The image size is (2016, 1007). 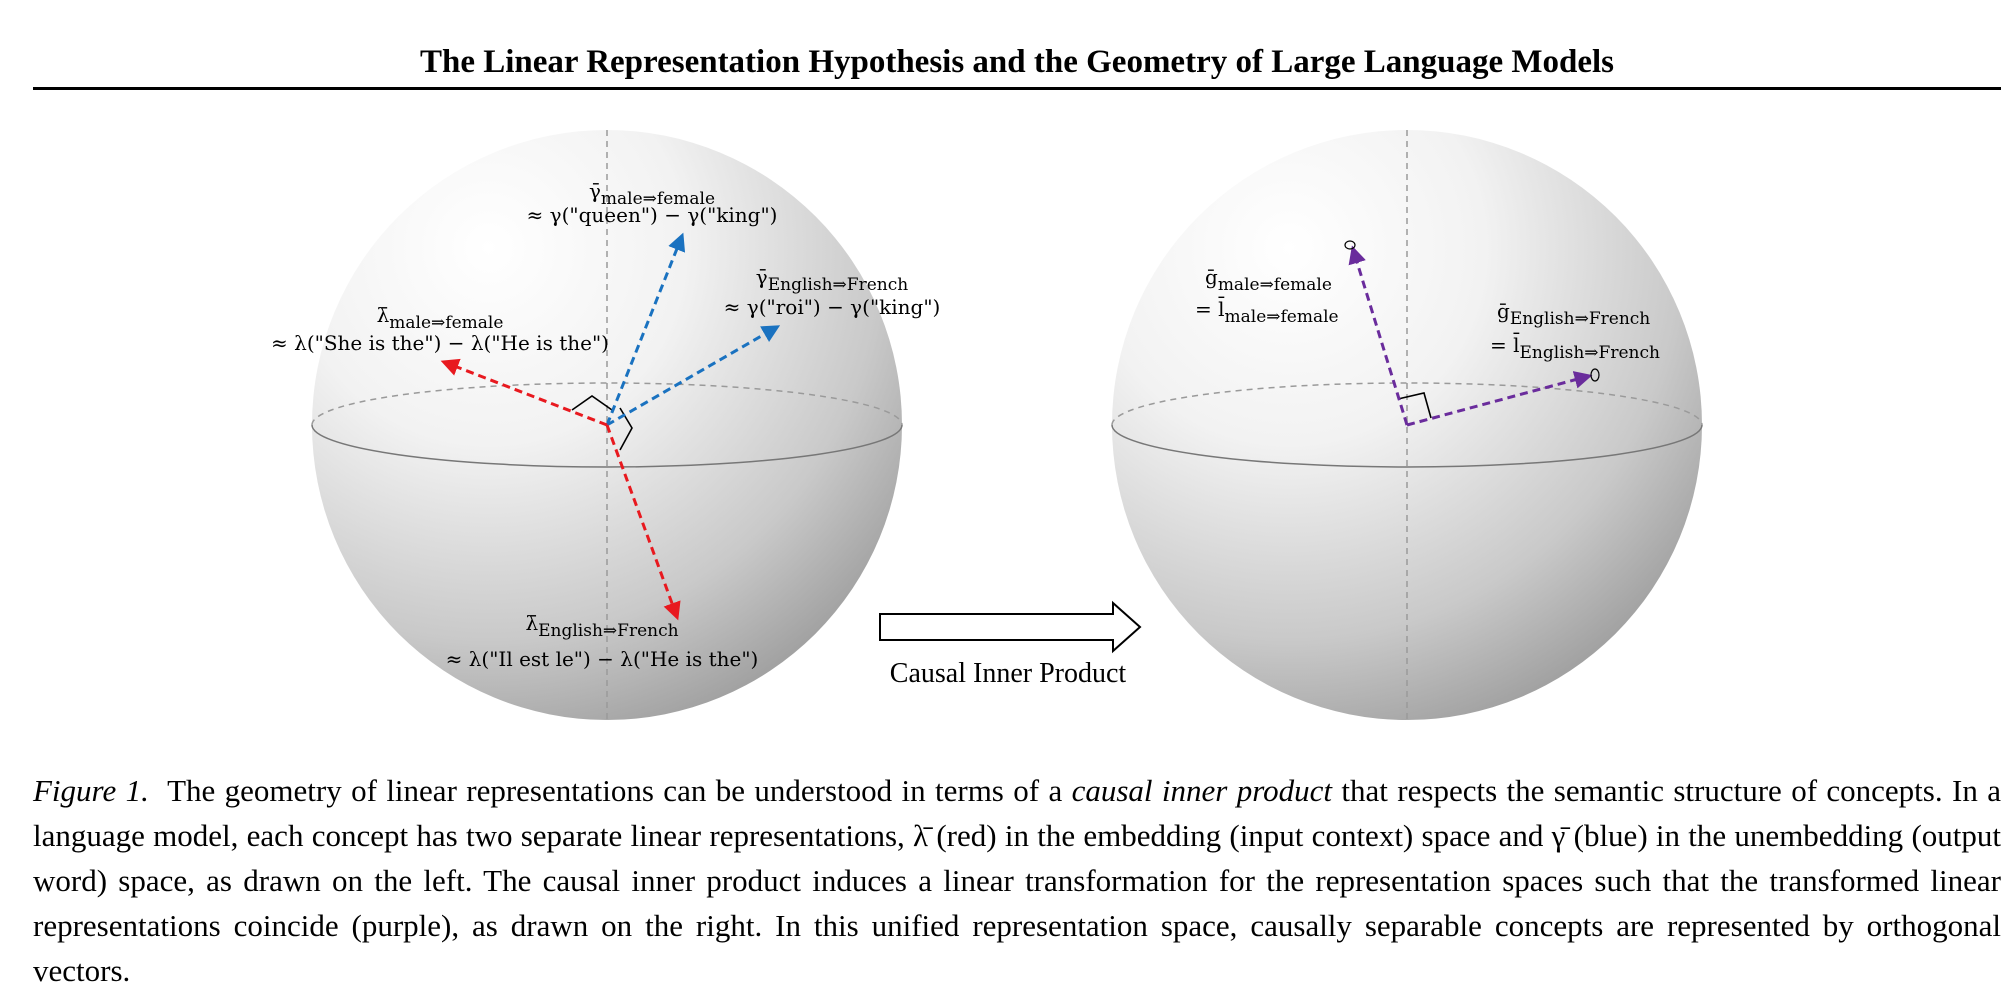 What do you see at coordinates (1573, 314) in the screenshot?
I see `g-language-label: ḡEnglish⇒French` at bounding box center [1573, 314].